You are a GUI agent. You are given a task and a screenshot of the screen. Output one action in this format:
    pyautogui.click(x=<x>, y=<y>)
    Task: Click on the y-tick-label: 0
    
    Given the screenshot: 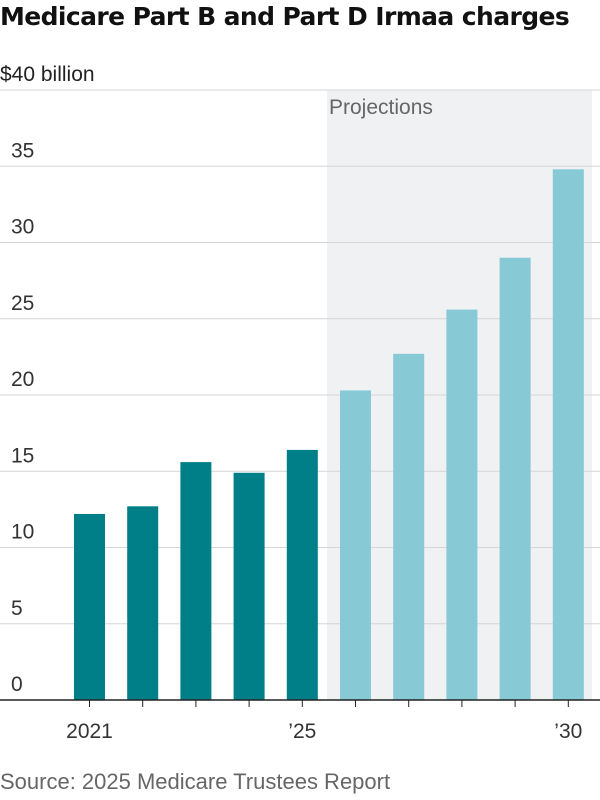 What is the action you would take?
    pyautogui.click(x=17, y=684)
    